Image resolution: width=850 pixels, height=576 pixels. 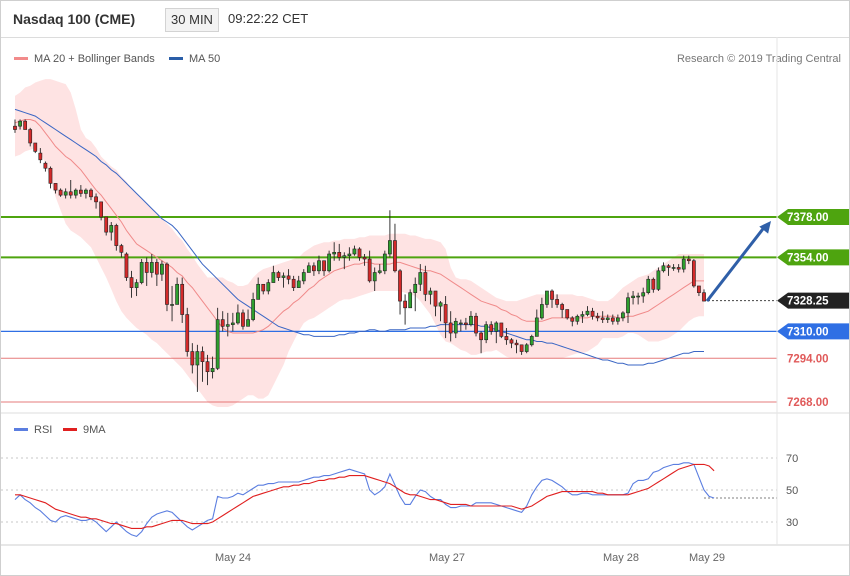 What do you see at coordinates (425, 19) in the screenshot?
I see `chart-header: Nasdaq 100 (CME) 30 MIN 09:22:22 CET` at bounding box center [425, 19].